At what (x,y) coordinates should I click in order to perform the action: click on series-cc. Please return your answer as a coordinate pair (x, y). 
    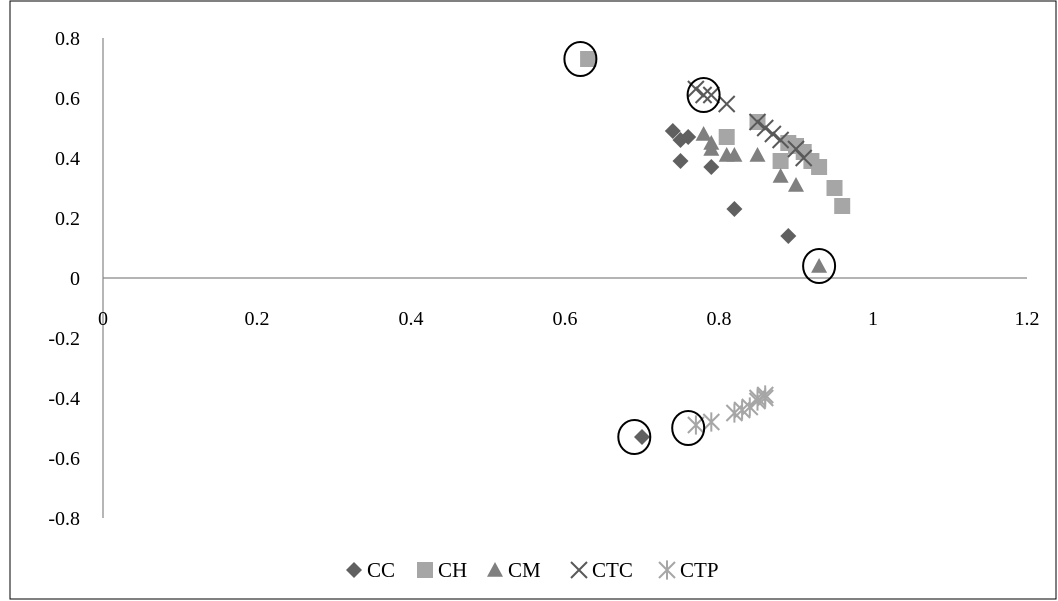
    Looking at the image, I should click on (715, 284).